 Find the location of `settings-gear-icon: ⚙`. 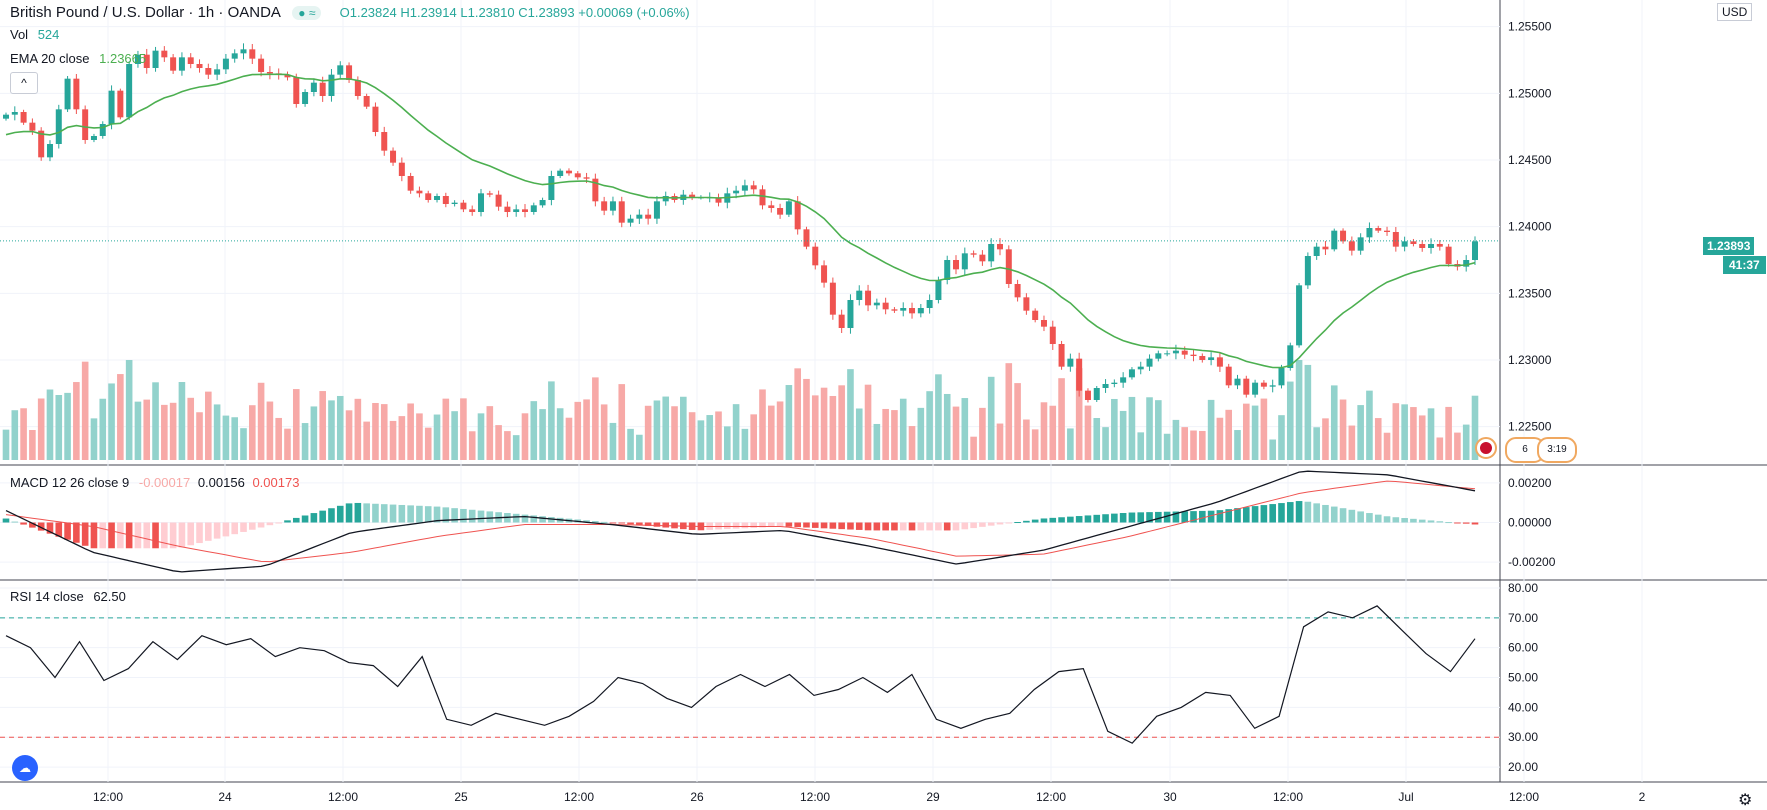

settings-gear-icon: ⚙ is located at coordinates (1745, 800).